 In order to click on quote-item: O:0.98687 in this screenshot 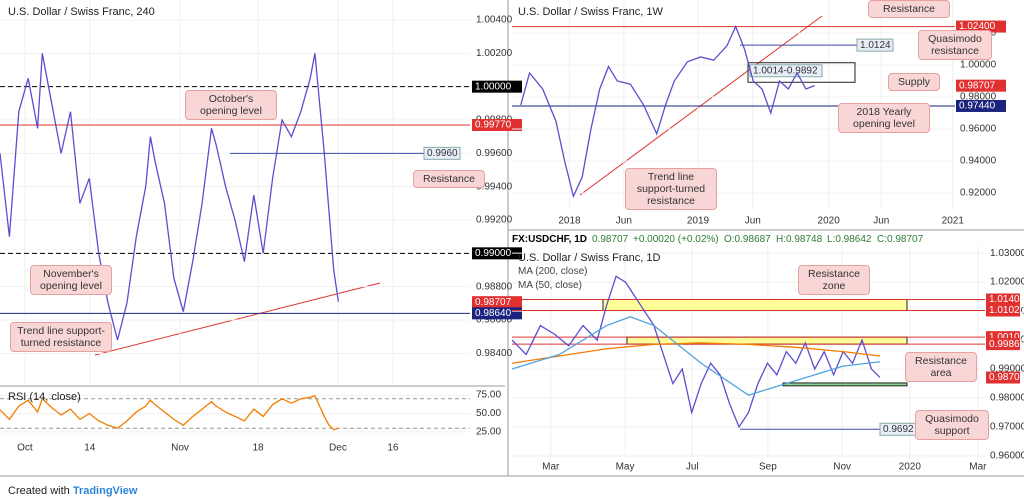, I will do `click(747, 239)`.